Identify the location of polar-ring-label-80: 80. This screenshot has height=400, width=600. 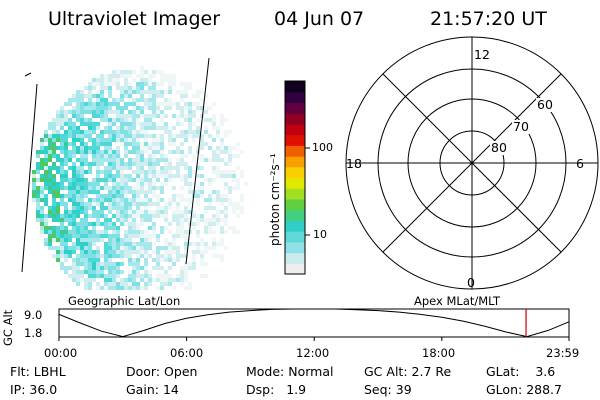
(499, 147).